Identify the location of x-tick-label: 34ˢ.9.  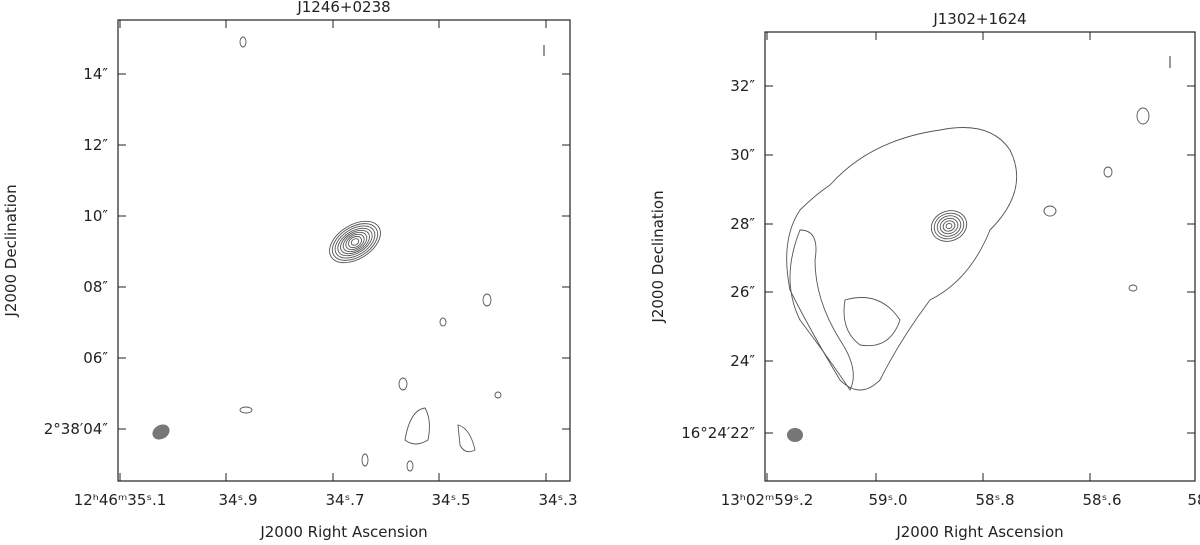
(238, 500).